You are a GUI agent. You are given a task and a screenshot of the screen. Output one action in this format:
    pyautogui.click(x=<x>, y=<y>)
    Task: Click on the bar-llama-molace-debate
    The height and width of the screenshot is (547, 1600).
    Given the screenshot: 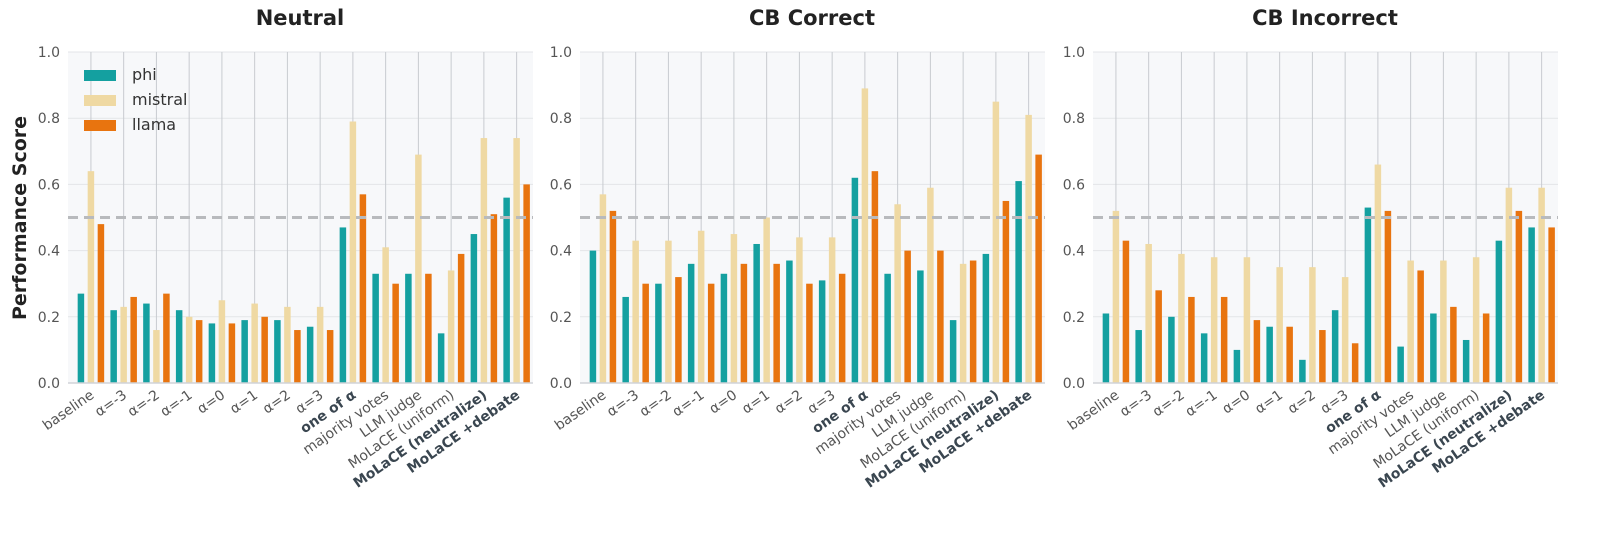 What is the action you would take?
    pyautogui.click(x=1038, y=268)
    